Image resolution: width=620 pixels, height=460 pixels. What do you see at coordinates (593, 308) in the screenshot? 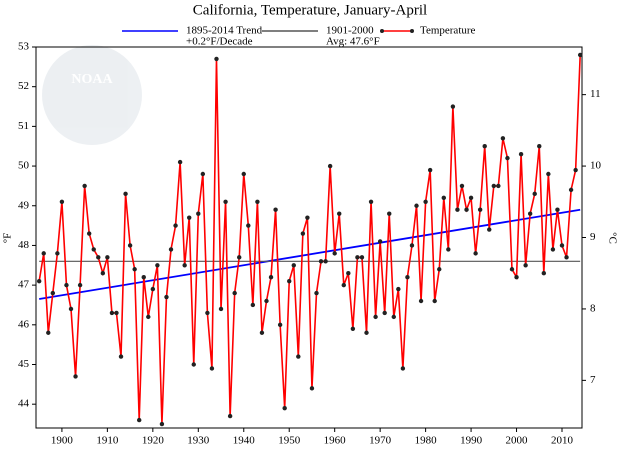
I see `y2-tick-label: 8` at bounding box center [593, 308].